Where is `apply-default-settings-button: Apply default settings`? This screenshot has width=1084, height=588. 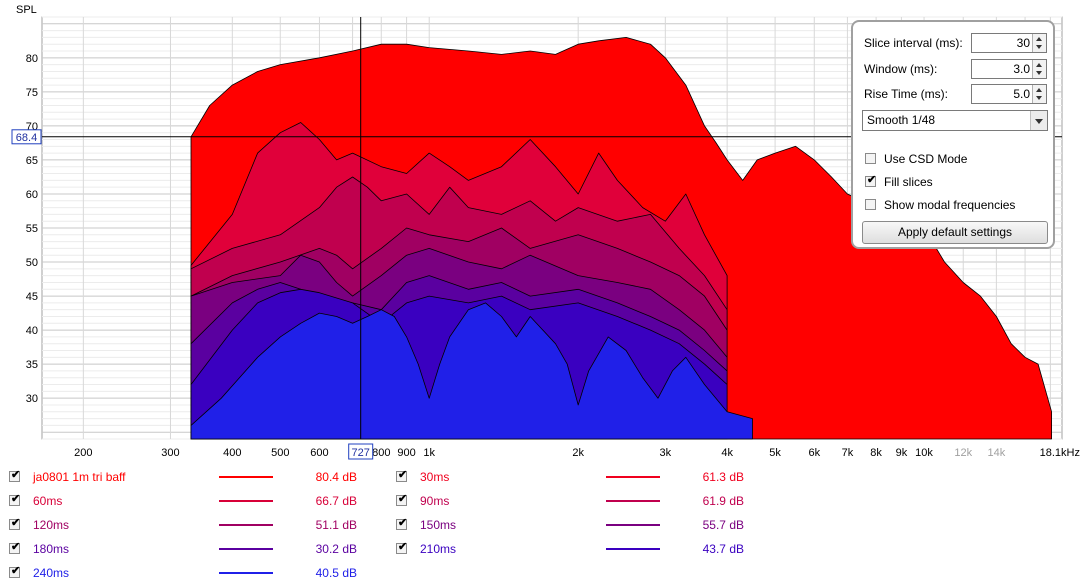 apply-default-settings-button: Apply default settings is located at coordinates (955, 232).